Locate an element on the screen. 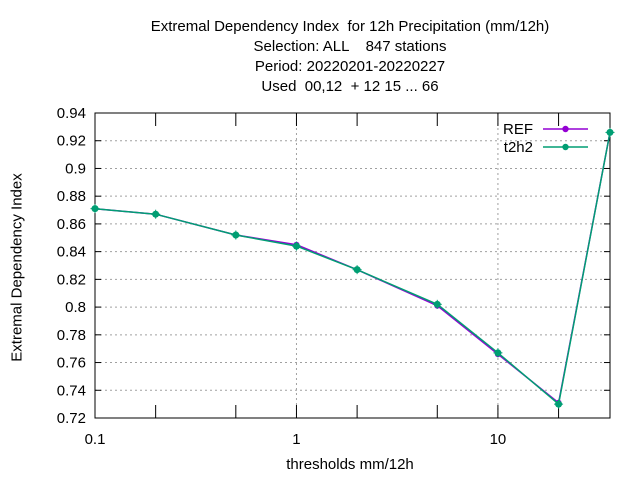 The height and width of the screenshot is (480, 640). y-tick-label: 0.92 is located at coordinates (71, 141).